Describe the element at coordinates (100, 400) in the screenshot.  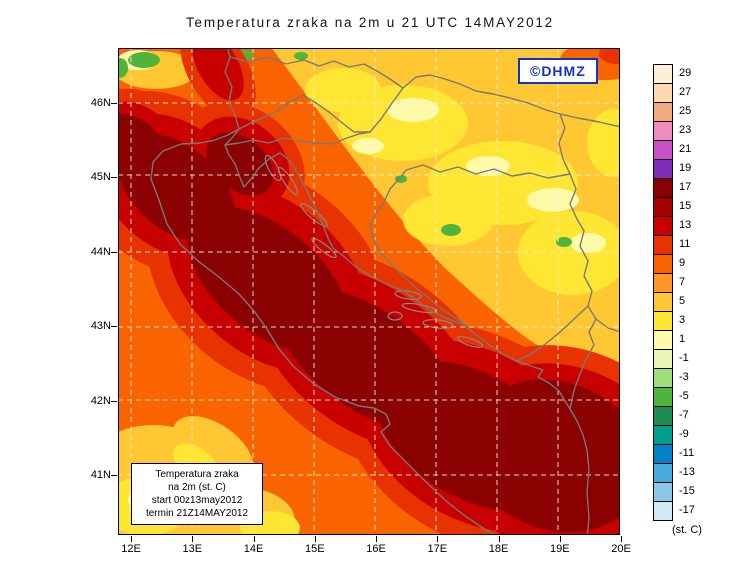
I see `lat-tick-label: 42N` at that location.